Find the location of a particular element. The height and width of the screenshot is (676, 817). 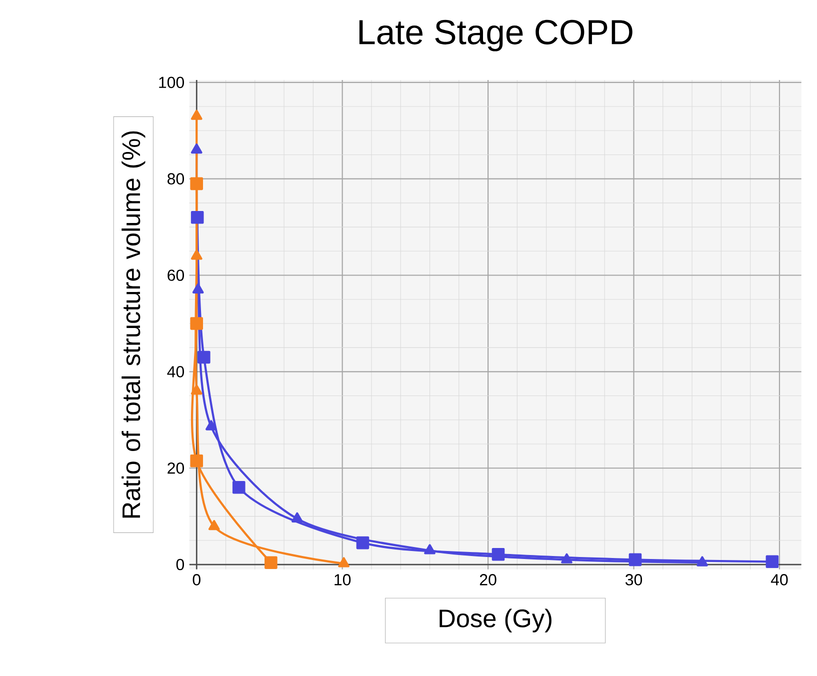

chart-title: Late Stage COPD is located at coordinates (495, 36).